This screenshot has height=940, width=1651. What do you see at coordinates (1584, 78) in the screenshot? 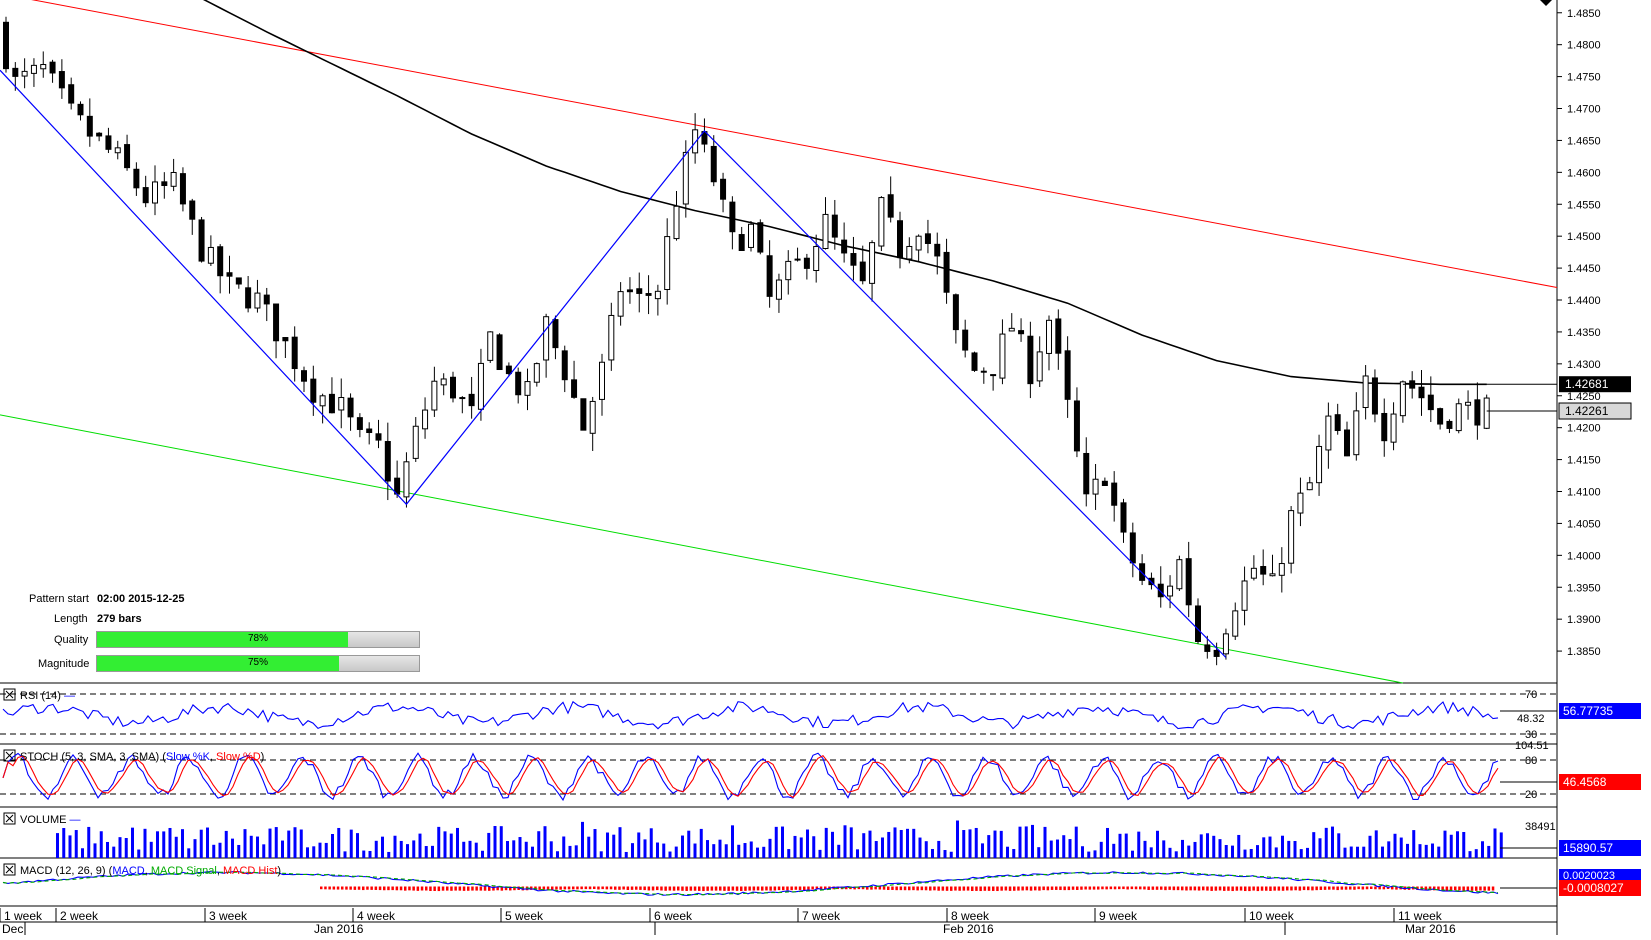
I see `price-tick-label: 1.4750` at bounding box center [1584, 78].